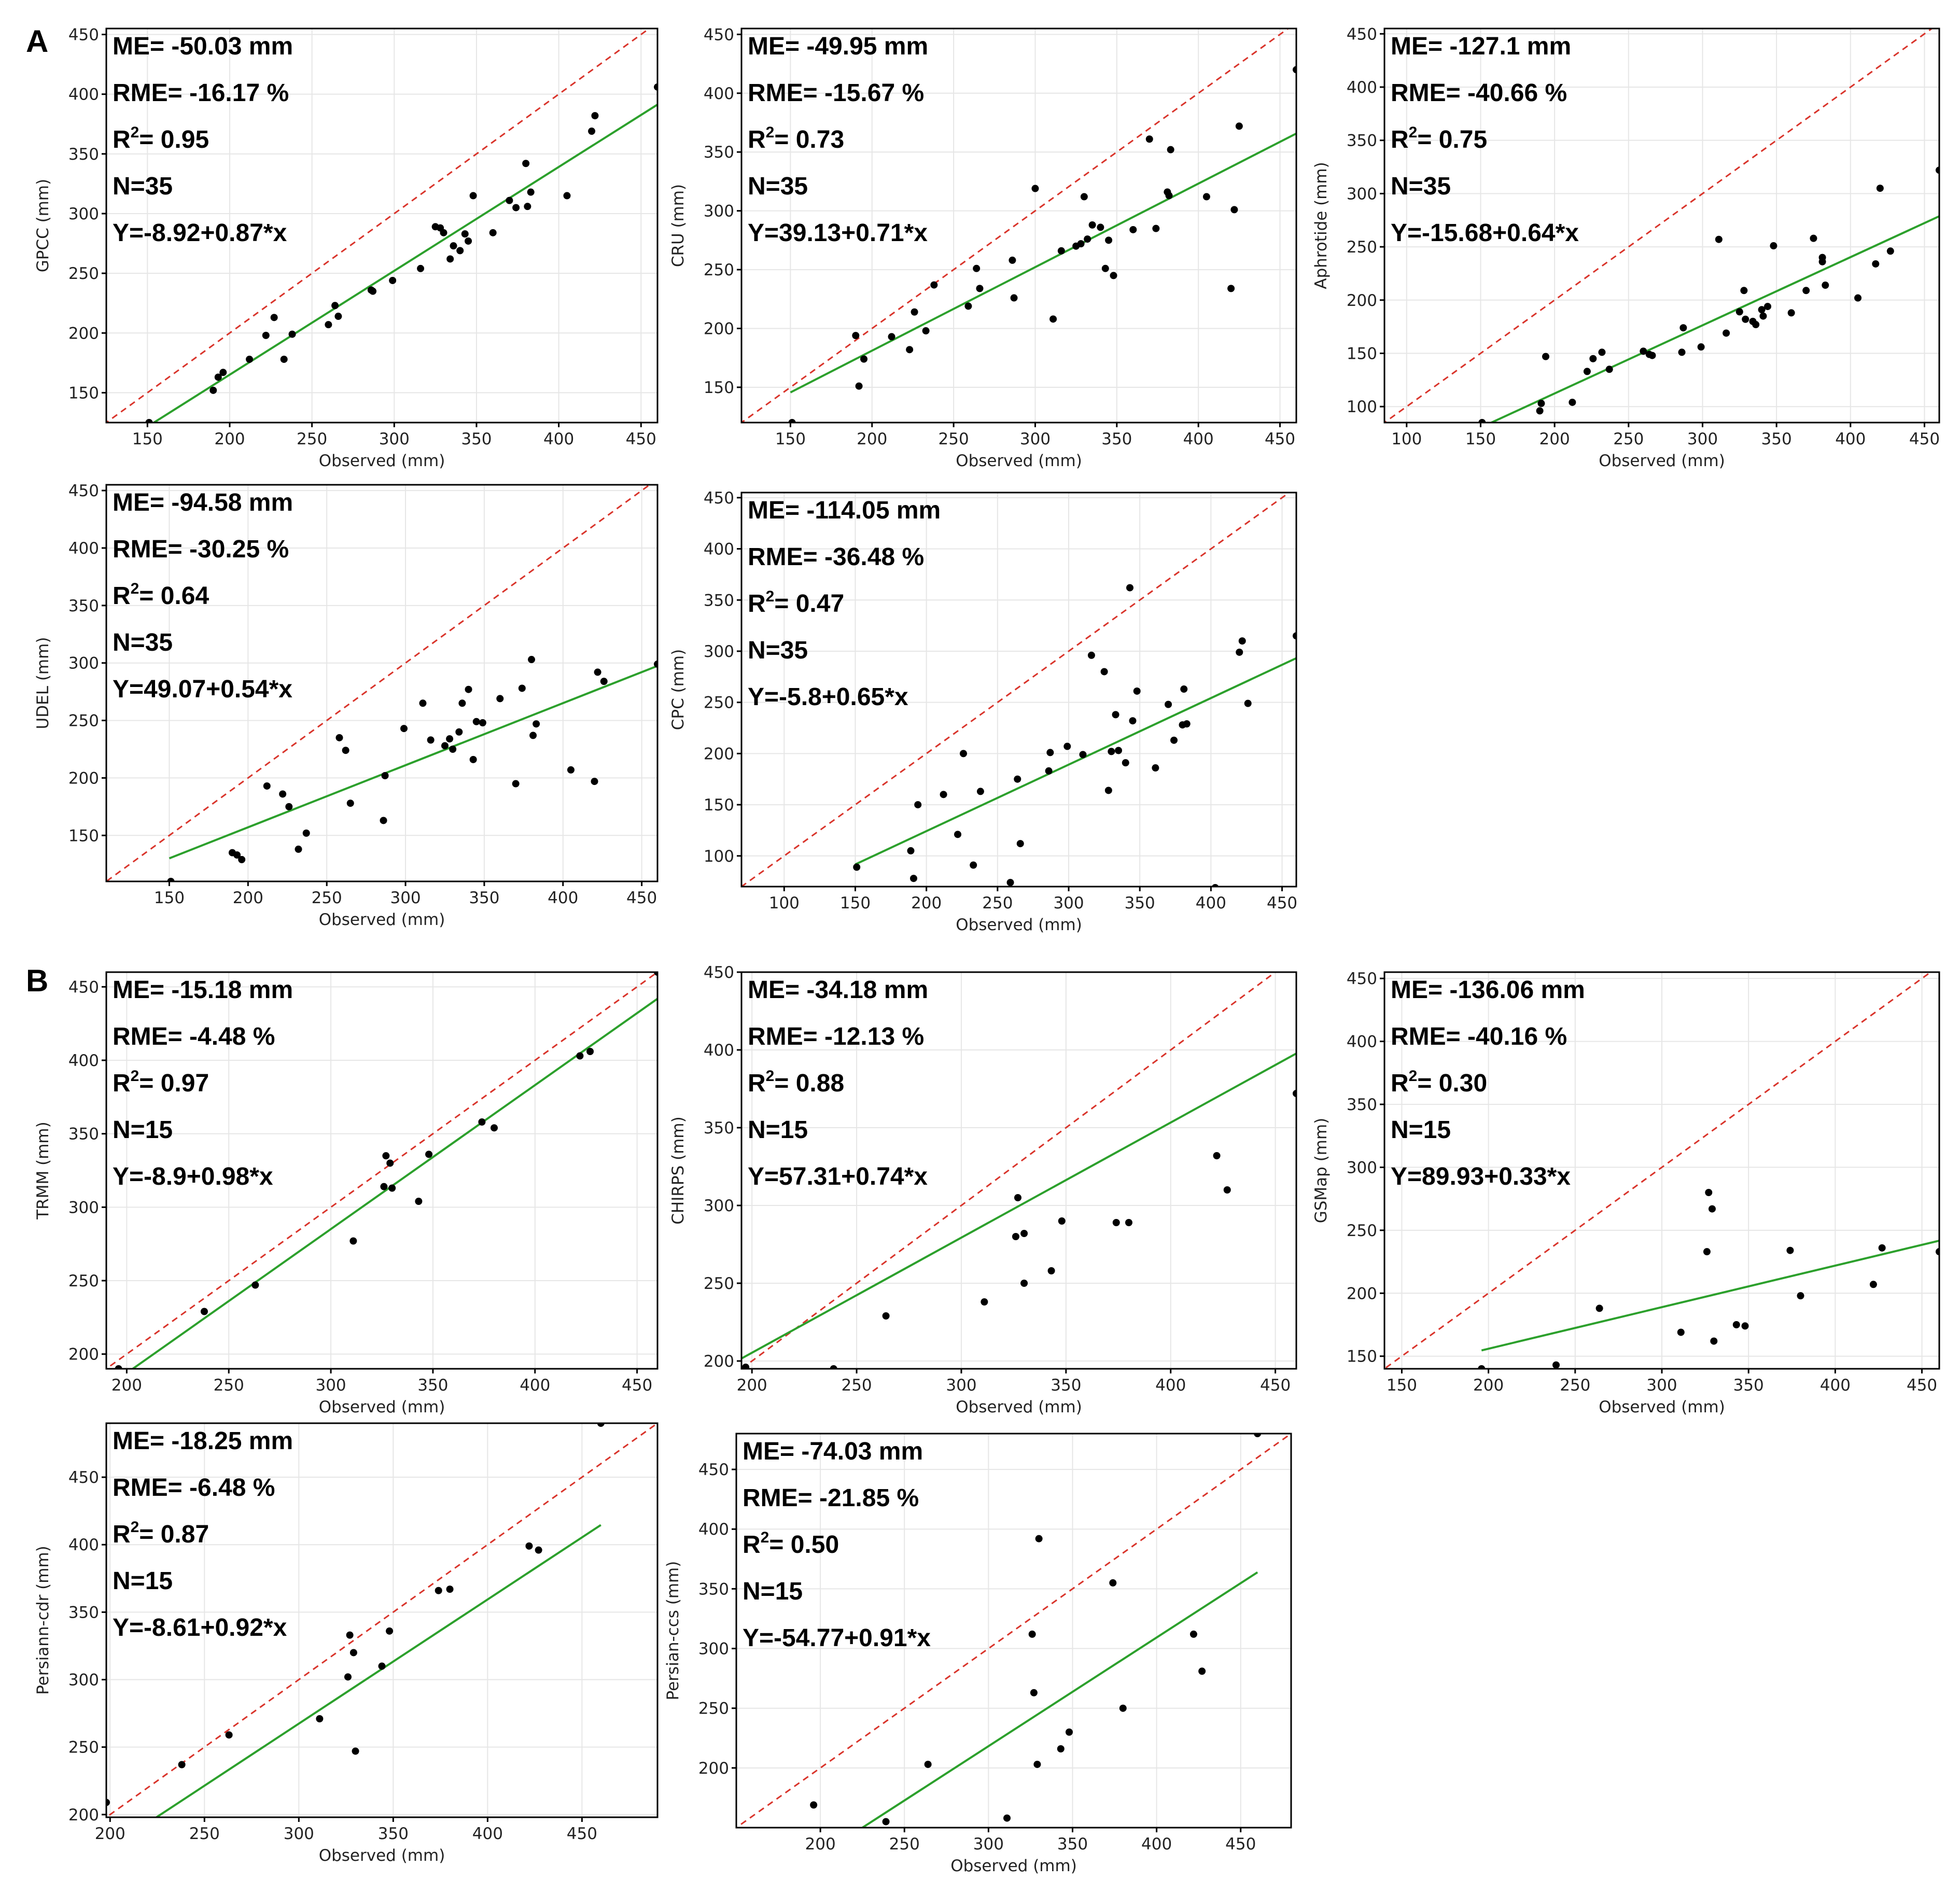 This screenshot has width=1960, height=1894. What do you see at coordinates (838, 46) in the screenshot?
I see `stat-me: ME= -49.95 mm` at bounding box center [838, 46].